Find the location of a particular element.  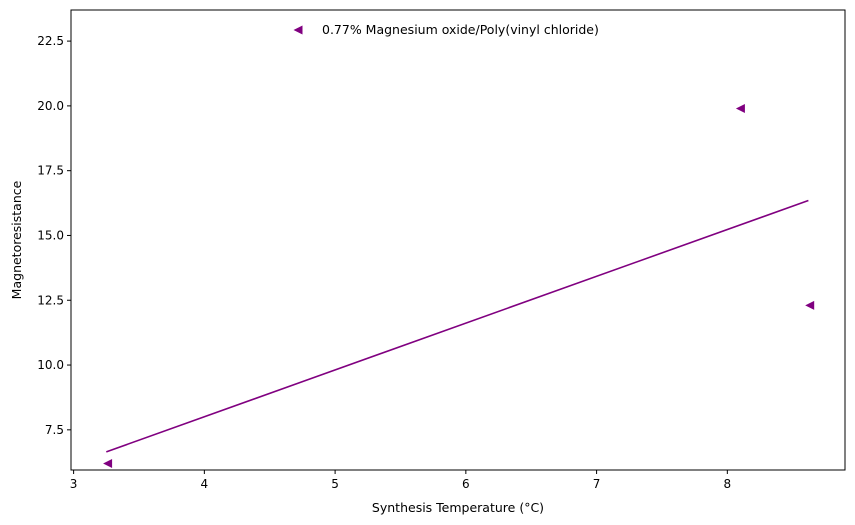

y-axis-ticks: 7.5 10.0 12.5 15.0 17.5 20.0 22.5 is located at coordinates (54, 235).